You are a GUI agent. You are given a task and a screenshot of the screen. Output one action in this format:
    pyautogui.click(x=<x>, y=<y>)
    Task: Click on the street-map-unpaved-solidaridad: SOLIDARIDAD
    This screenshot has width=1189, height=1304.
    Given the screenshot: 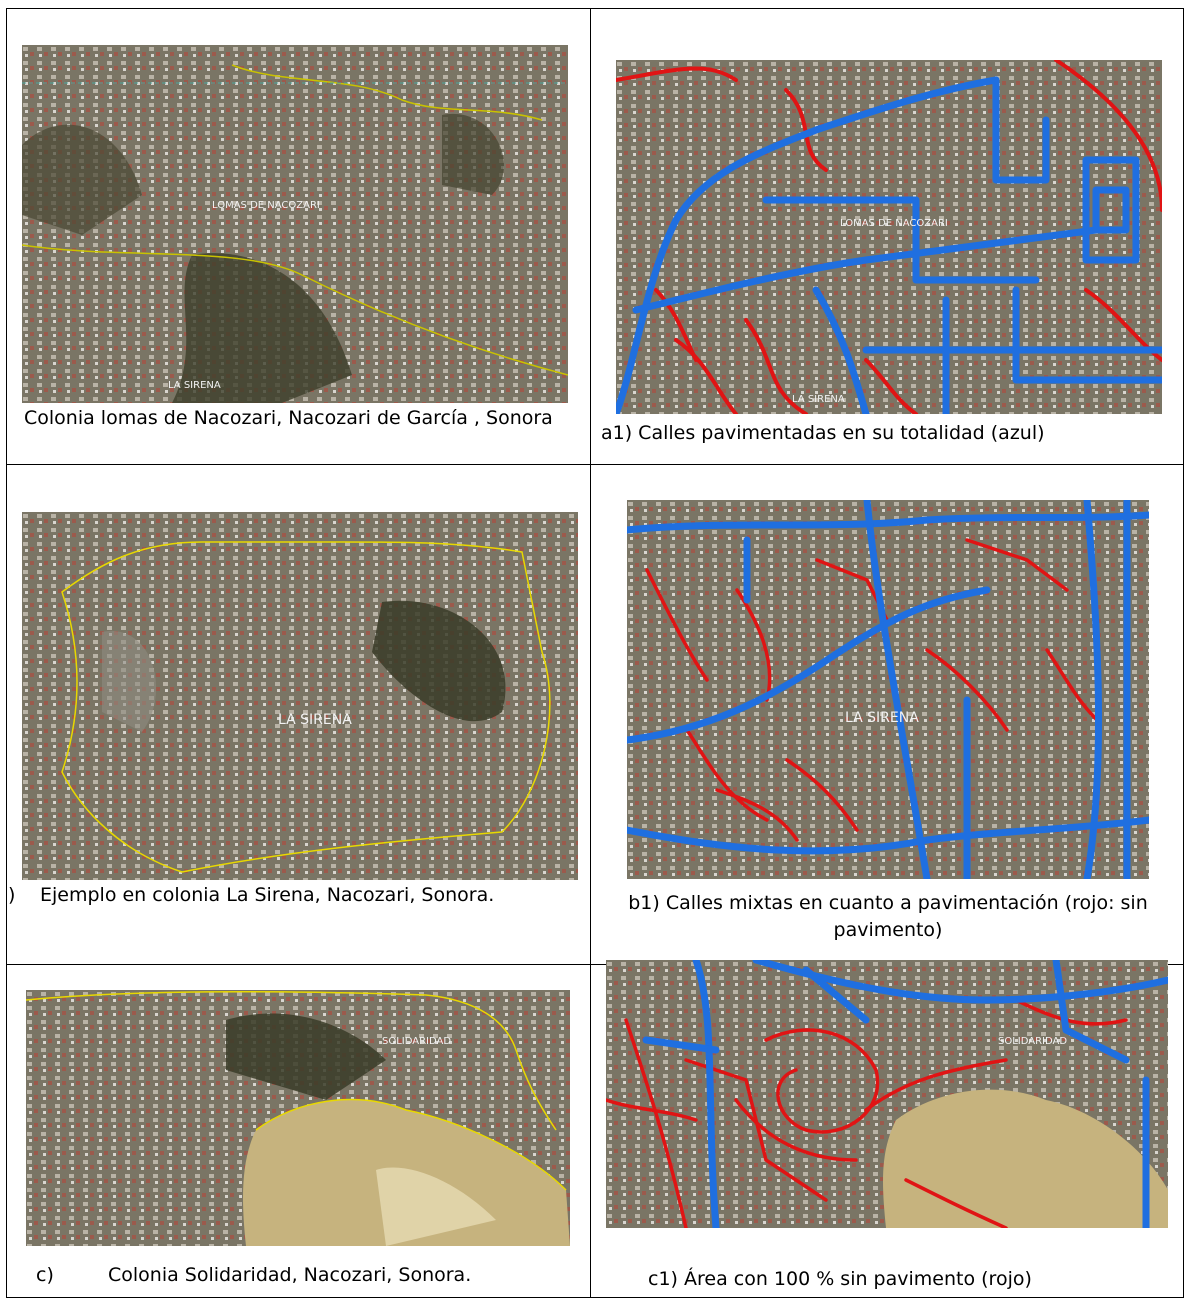 What is the action you would take?
    pyautogui.click(x=887, y=1094)
    